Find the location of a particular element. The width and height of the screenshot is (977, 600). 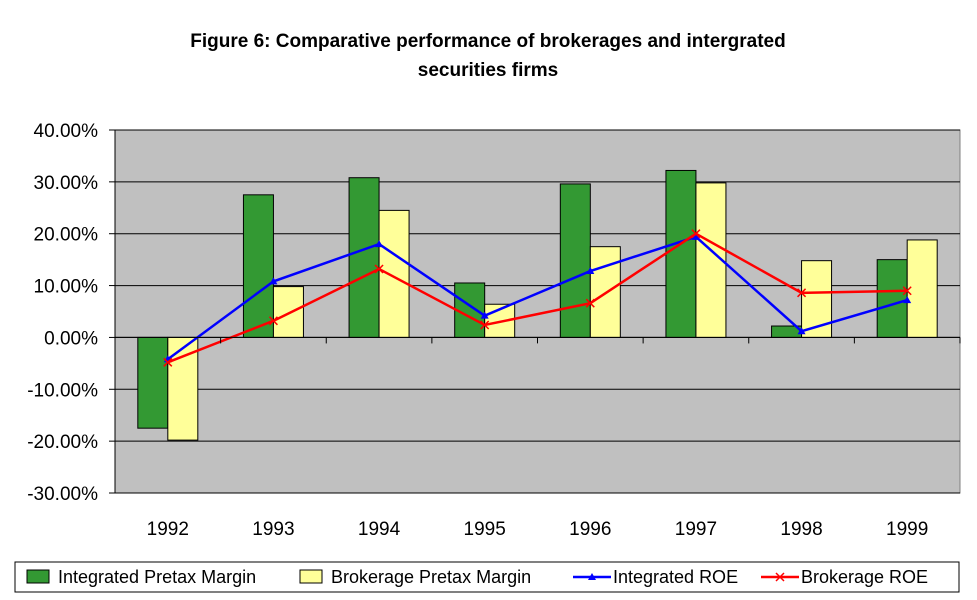

x-tick-label: 1992 is located at coordinates (168, 529).